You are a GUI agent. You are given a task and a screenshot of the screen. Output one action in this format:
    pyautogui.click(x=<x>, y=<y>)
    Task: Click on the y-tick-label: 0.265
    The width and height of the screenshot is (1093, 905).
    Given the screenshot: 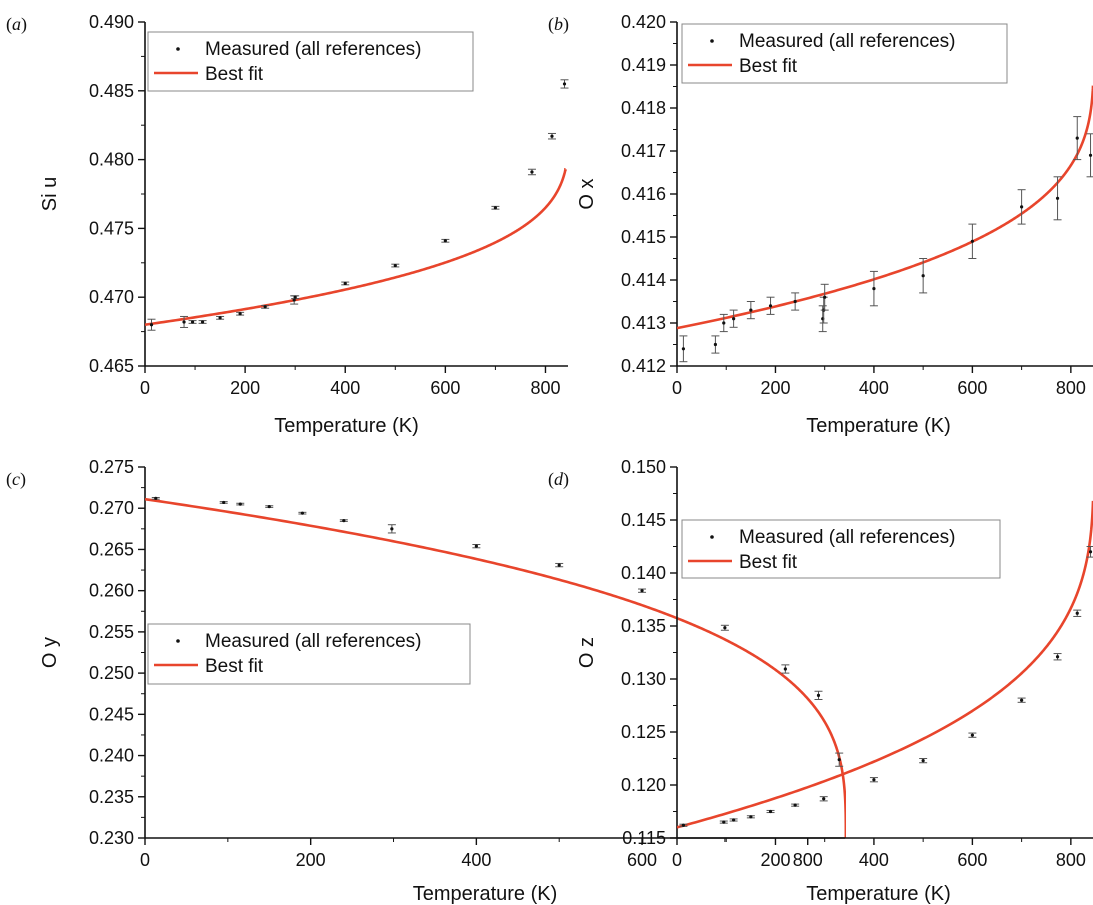 What is the action you would take?
    pyautogui.click(x=111, y=549)
    